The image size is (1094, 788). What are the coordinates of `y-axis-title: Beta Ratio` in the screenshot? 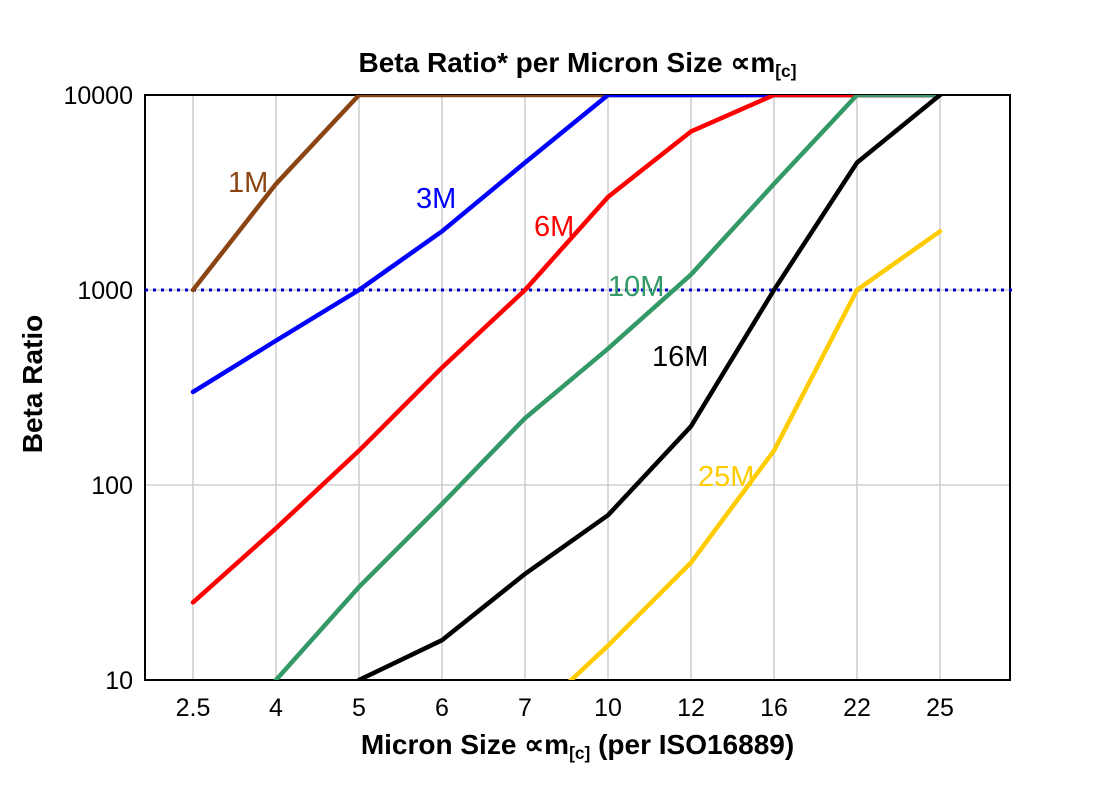 It's located at (32, 384).